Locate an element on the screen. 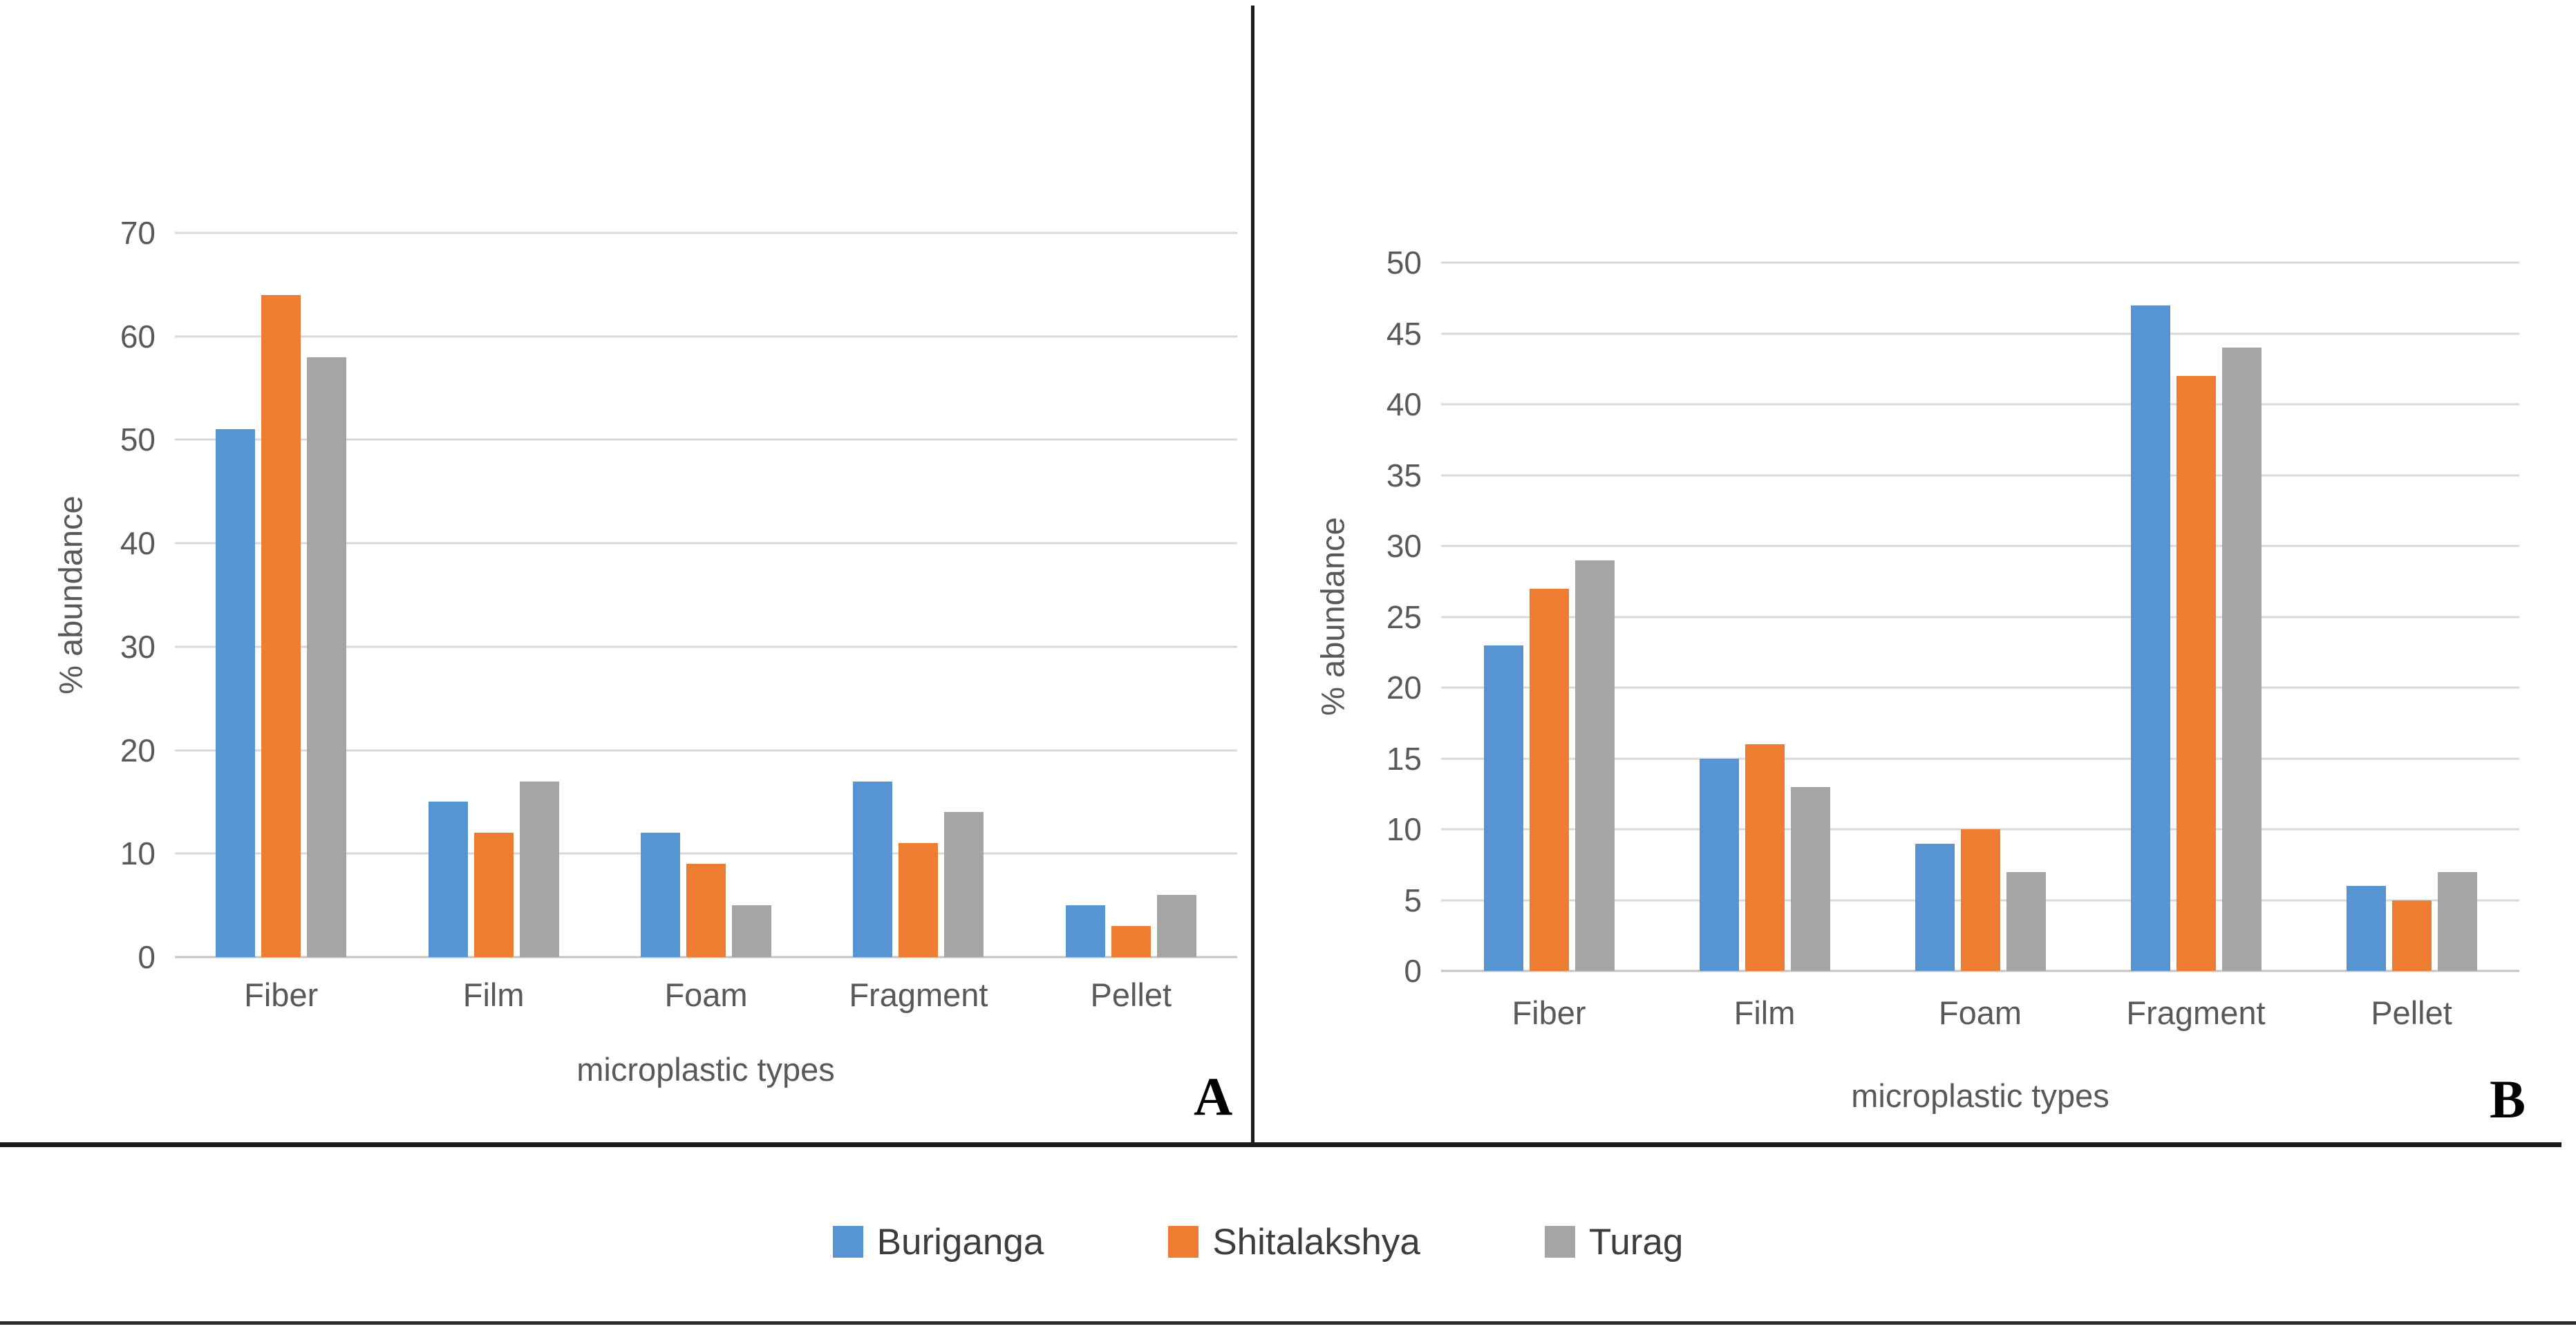  legend-swatch-turag is located at coordinates (1559, 1242).